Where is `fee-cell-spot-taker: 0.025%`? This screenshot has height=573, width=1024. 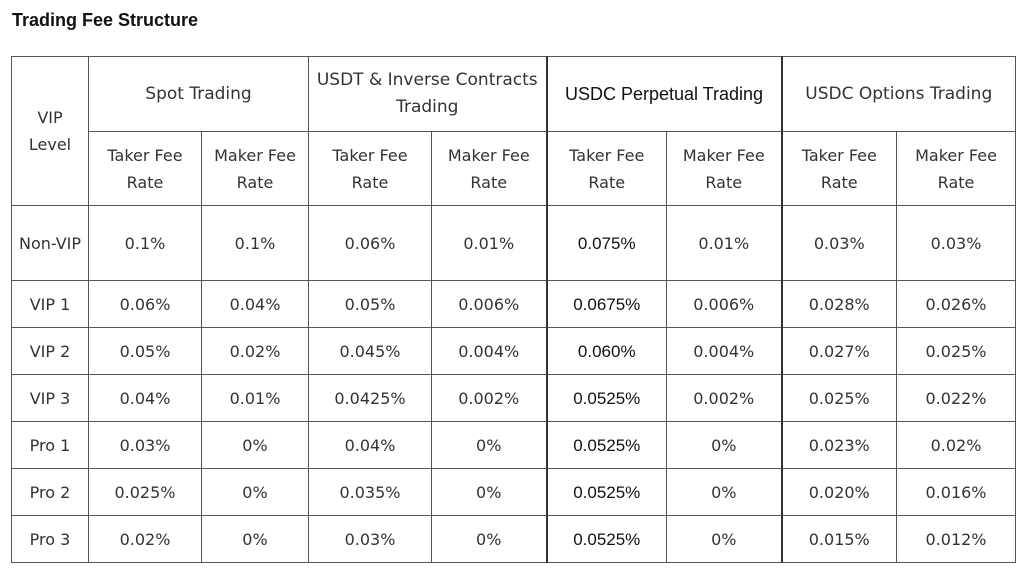 fee-cell-spot-taker: 0.025% is located at coordinates (145, 492).